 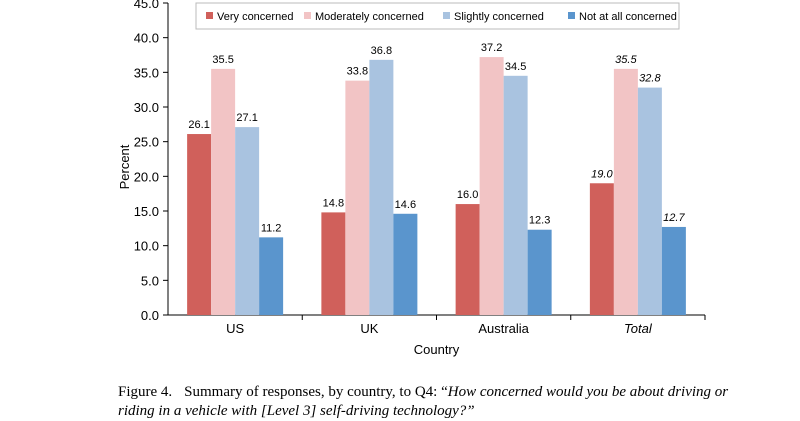 I want to click on data-label: 14.8, so click(x=333, y=203).